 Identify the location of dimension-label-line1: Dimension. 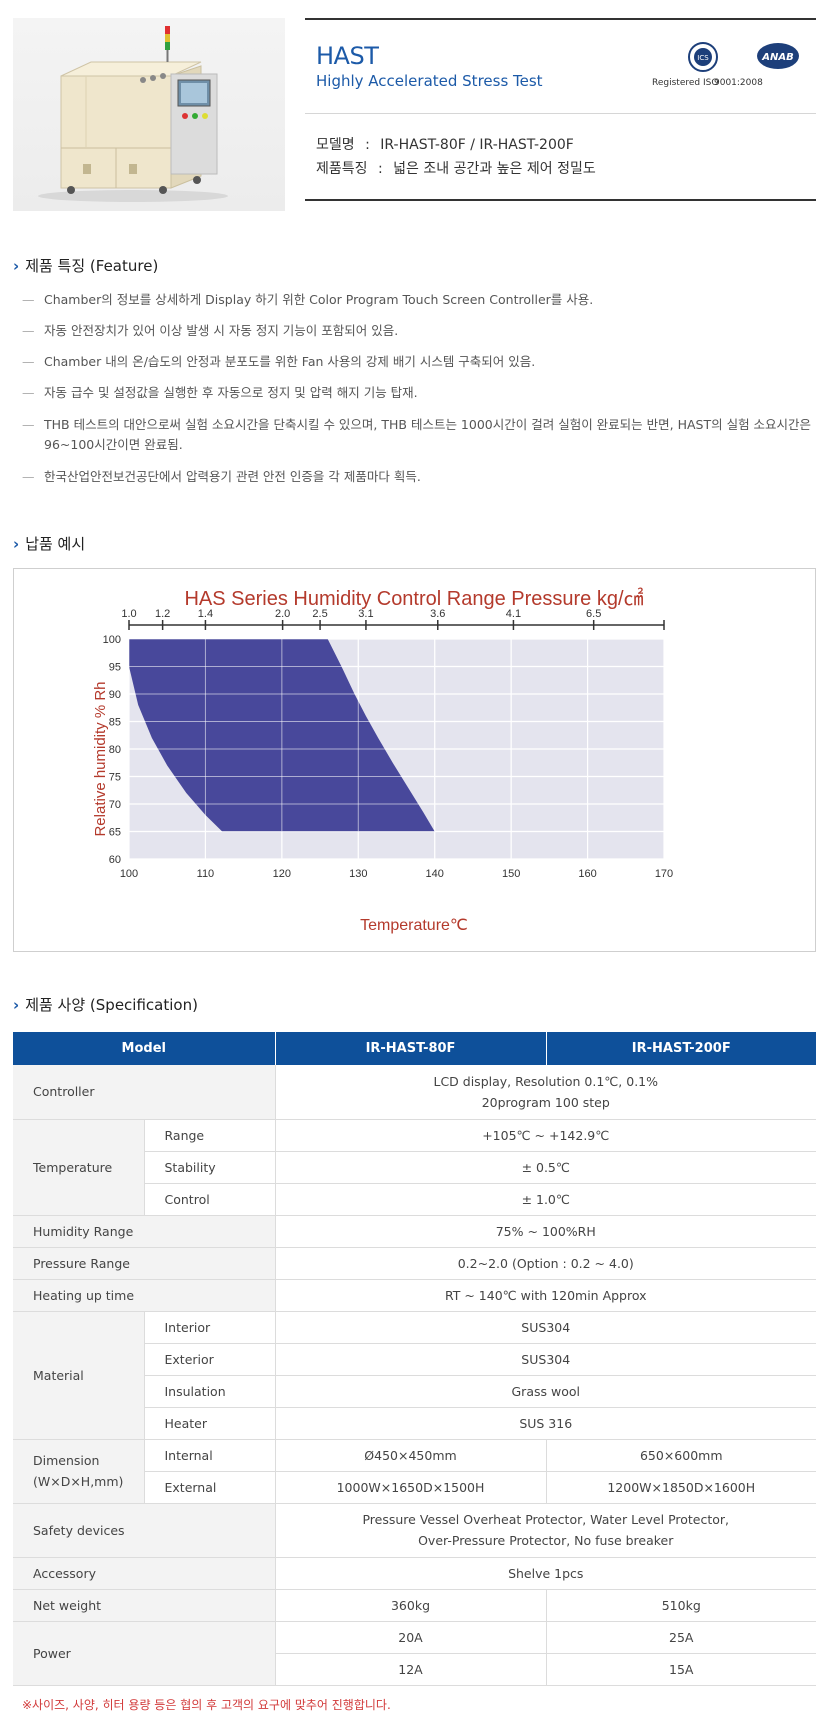
(66, 1460).